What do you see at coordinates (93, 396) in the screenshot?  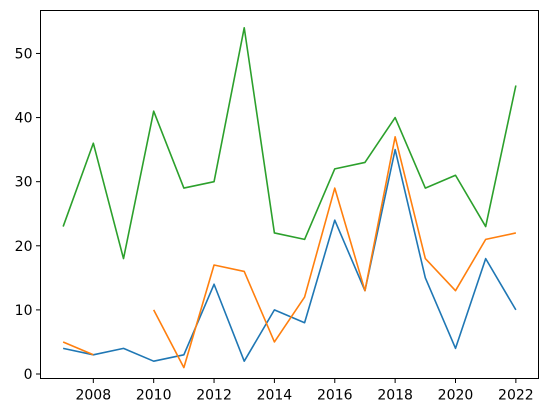 I see `x-tick-label: 2008` at bounding box center [93, 396].